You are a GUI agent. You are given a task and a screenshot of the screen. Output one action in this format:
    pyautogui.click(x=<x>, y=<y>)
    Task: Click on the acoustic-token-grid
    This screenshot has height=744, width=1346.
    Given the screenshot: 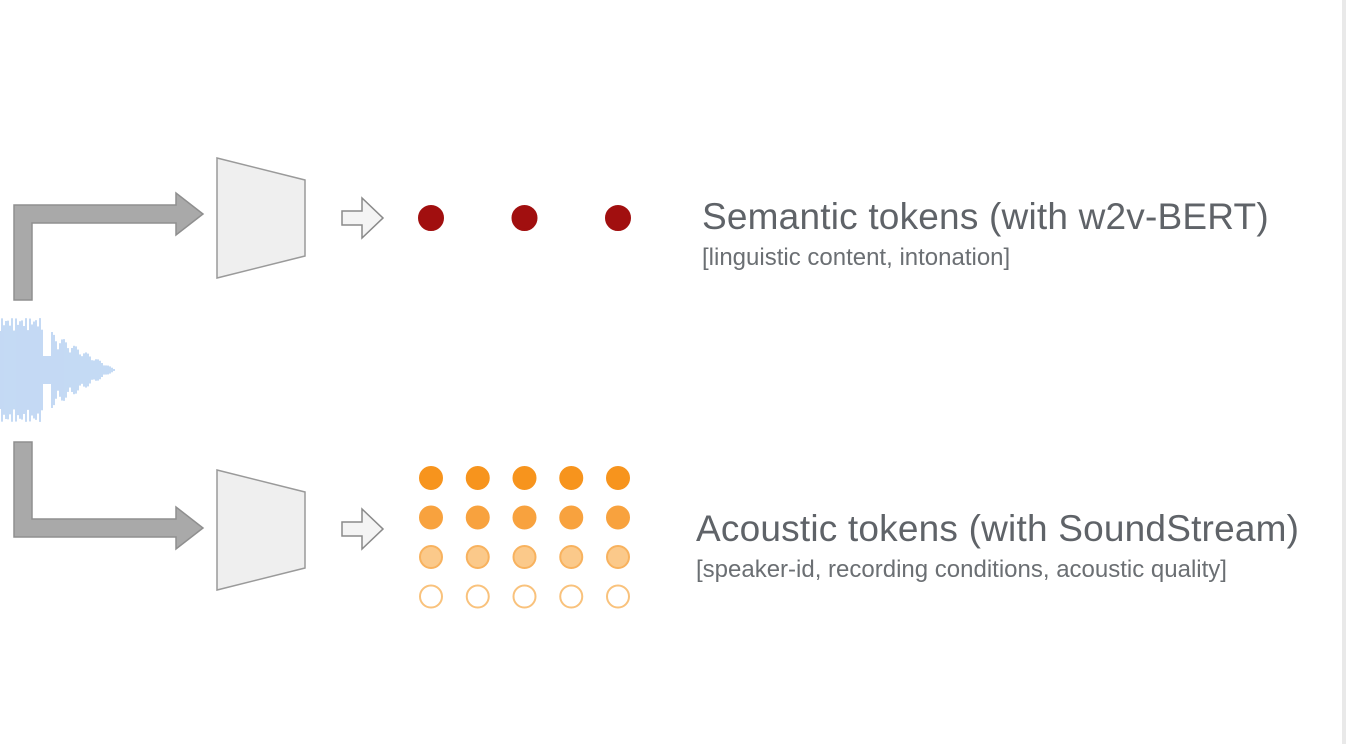 What is the action you would take?
    pyautogui.click(x=524, y=537)
    